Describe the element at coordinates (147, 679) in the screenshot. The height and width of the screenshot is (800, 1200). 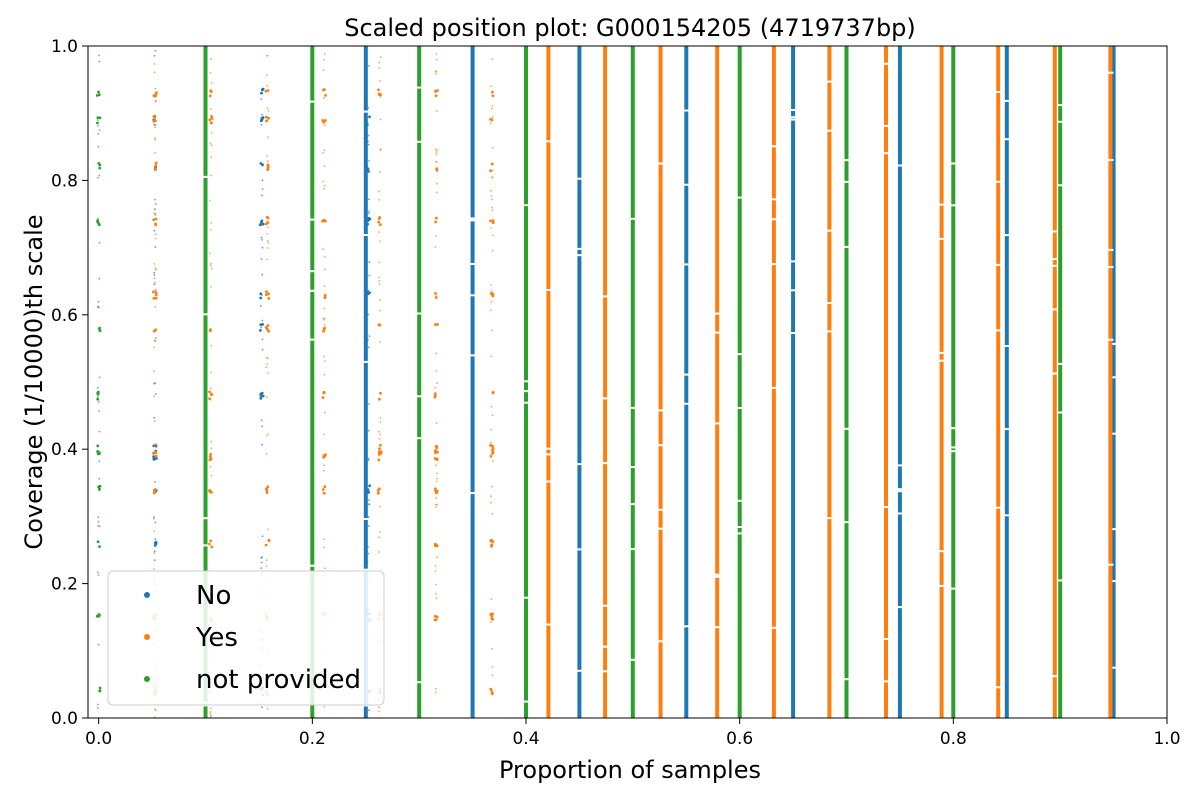
I see `legend-marker` at that location.